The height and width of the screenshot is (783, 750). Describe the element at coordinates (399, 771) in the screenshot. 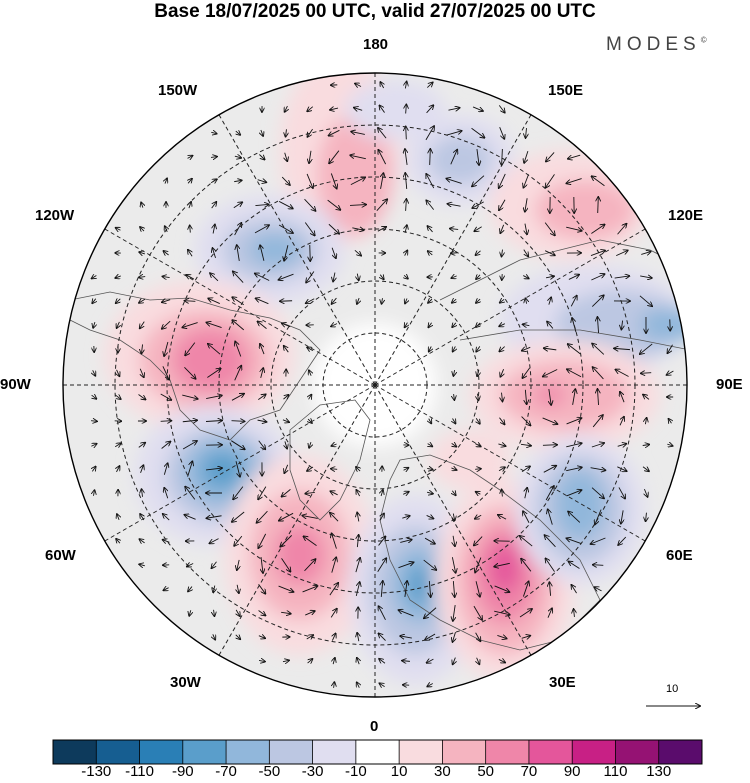

I see `colorbar-label: 10` at that location.